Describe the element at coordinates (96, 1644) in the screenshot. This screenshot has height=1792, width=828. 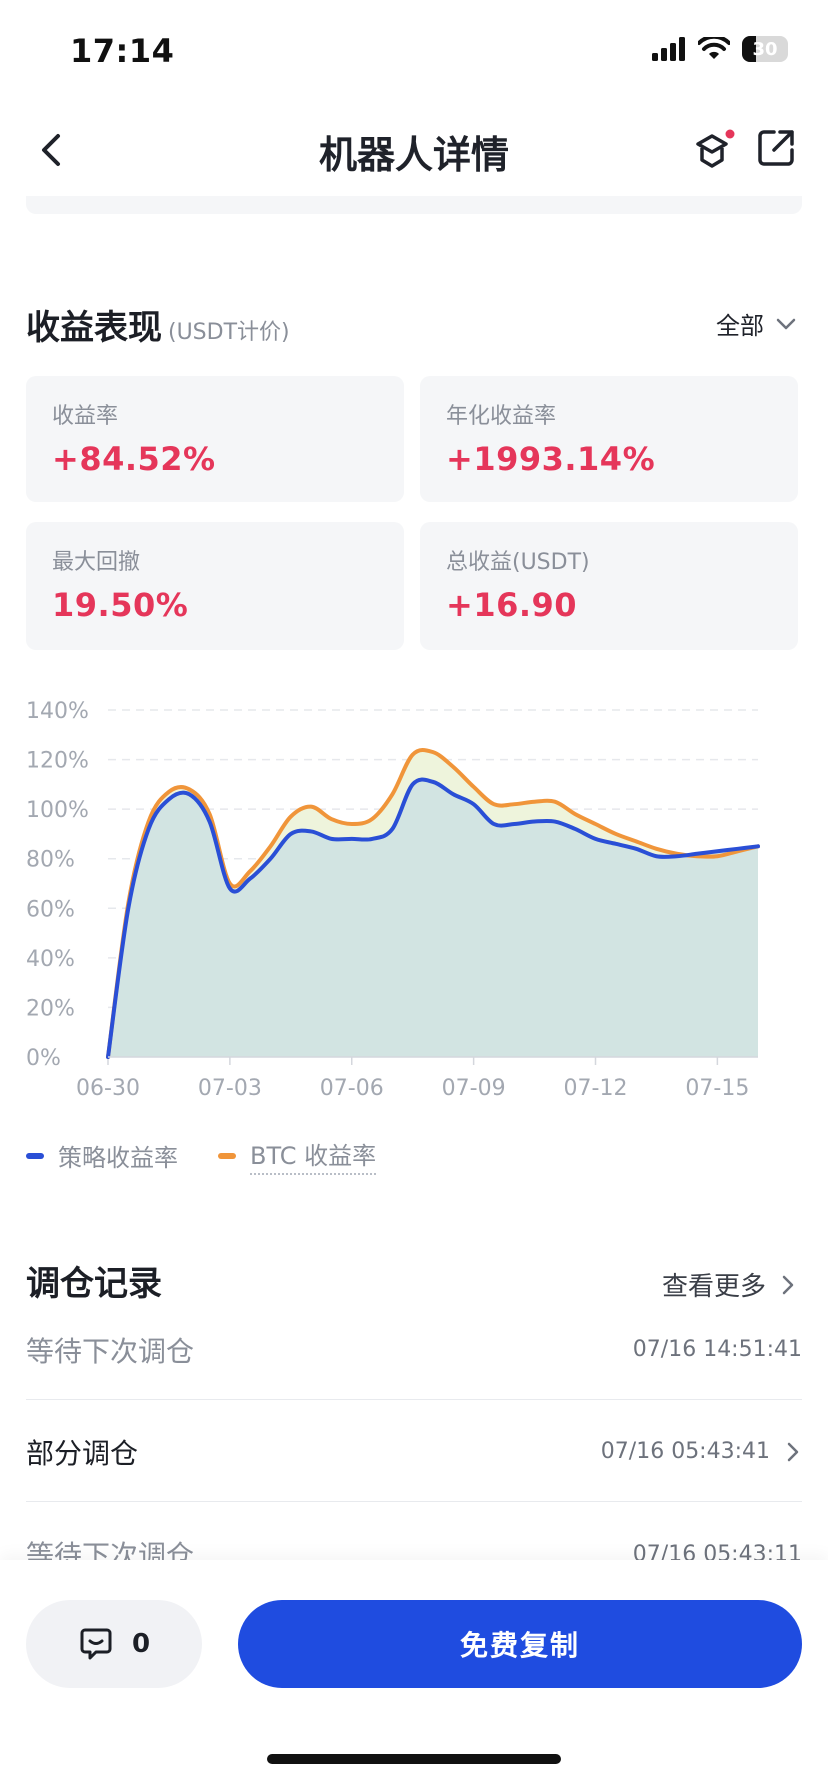
I see `comment-icon` at that location.